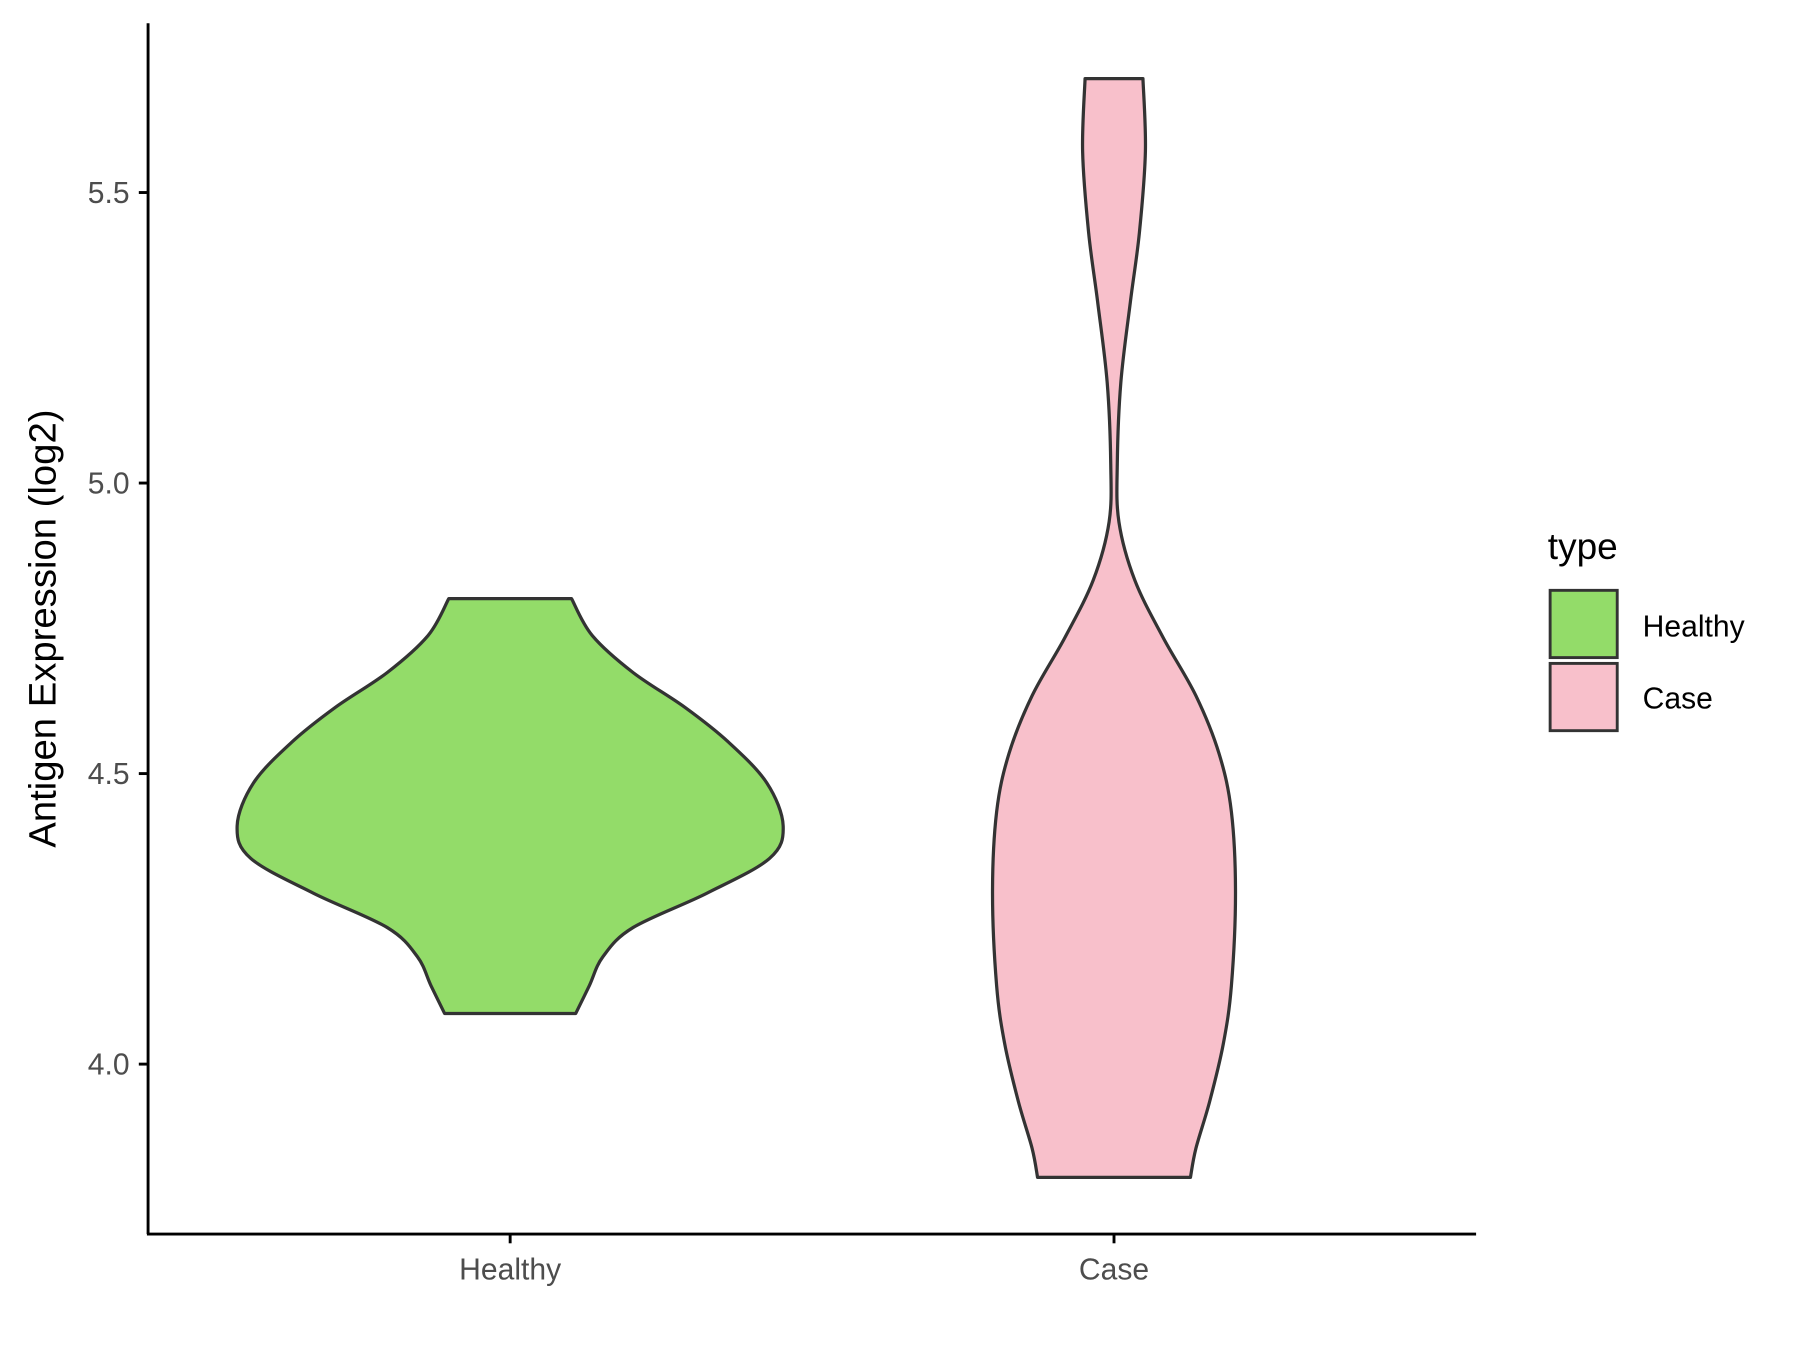 This screenshot has height=1350, width=1800. Describe the element at coordinates (1678, 699) in the screenshot. I see `legend-label-case: Case` at that location.